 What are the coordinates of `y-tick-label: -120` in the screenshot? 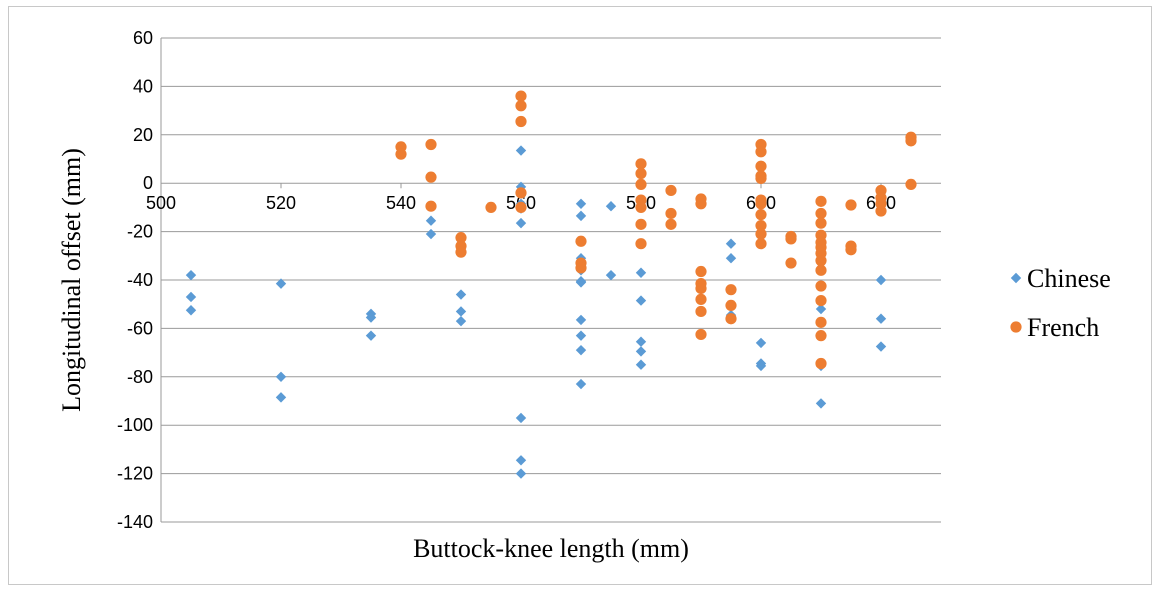 It's located at (135, 474).